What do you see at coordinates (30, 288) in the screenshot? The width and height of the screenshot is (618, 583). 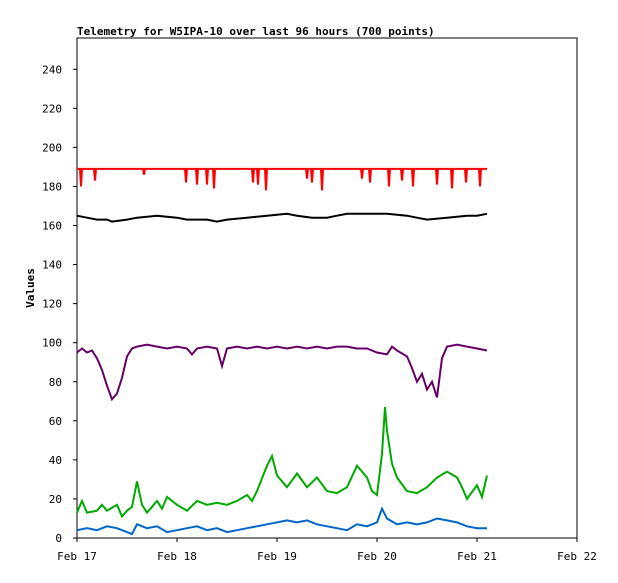 I see `y-axis-label: Values` at bounding box center [30, 288].